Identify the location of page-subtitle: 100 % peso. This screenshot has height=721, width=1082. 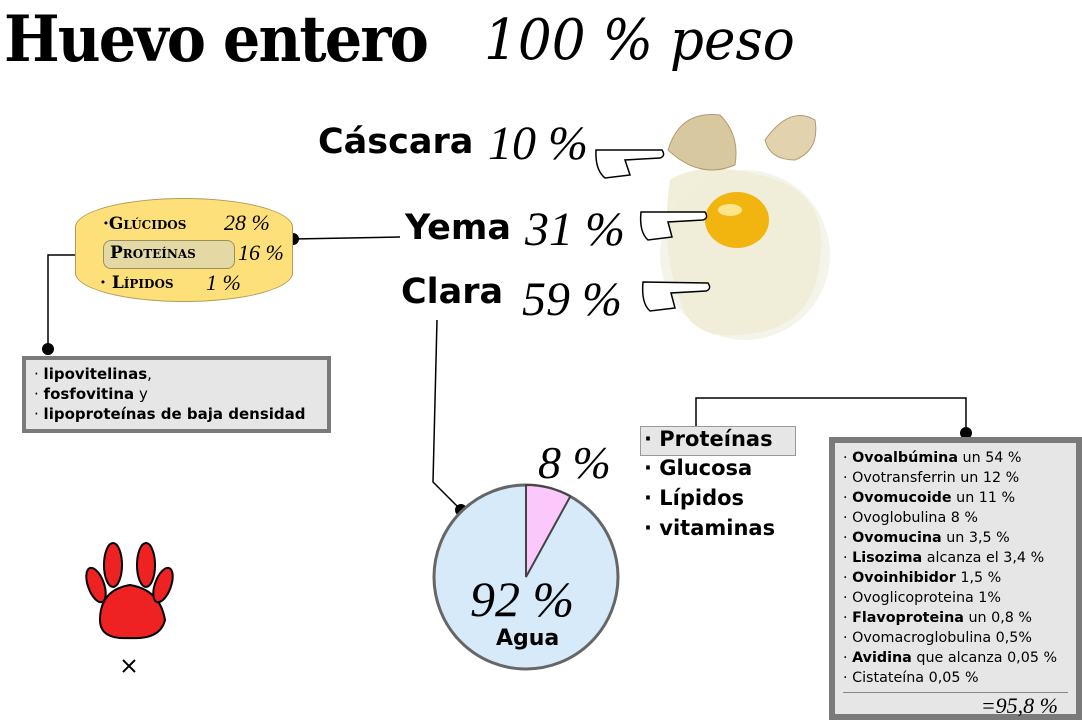
(639, 40).